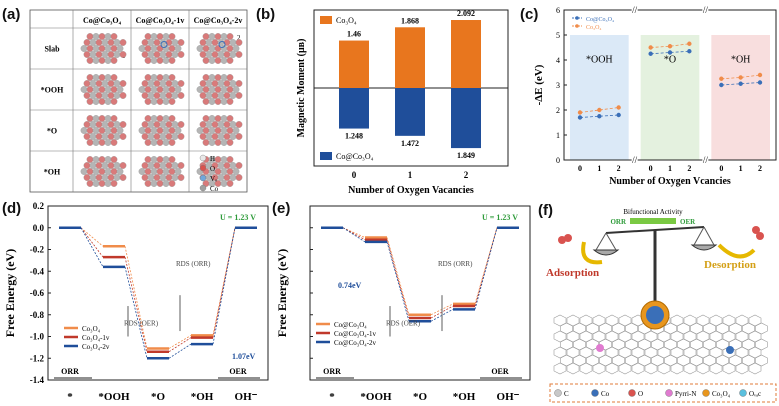 This screenshot has height=406, width=779. What do you see at coordinates (558, 10) in the screenshot?
I see `y-tick-label: 6` at bounding box center [558, 10].